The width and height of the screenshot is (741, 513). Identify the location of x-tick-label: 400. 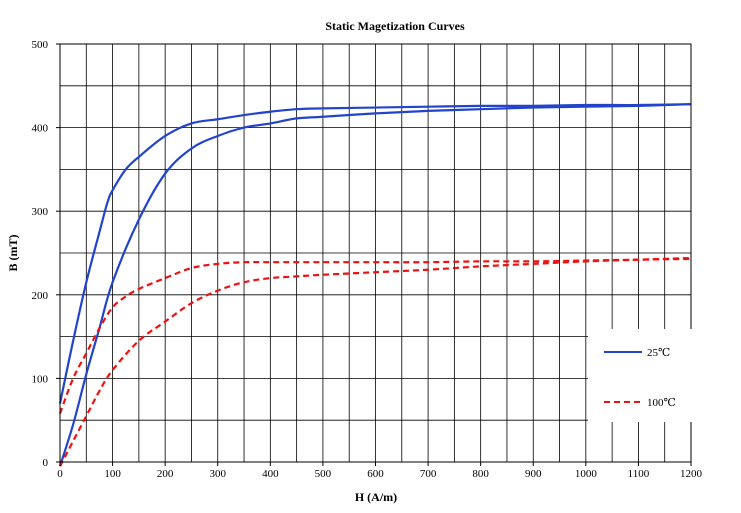
(270, 474).